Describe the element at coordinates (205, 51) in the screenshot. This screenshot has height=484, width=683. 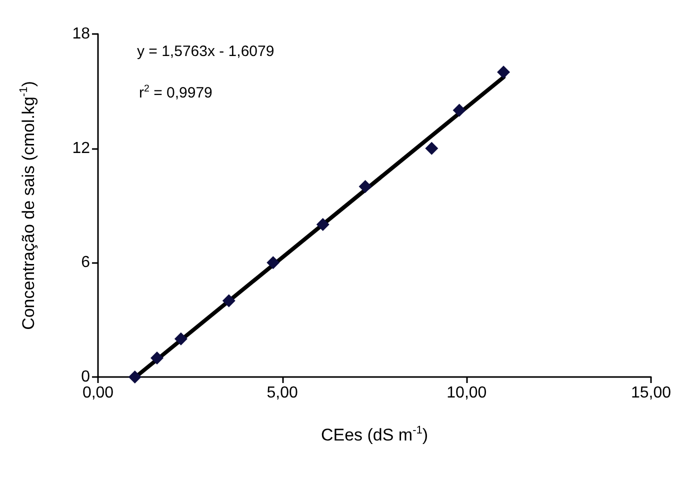
I see `annotation: y = 1,5763x - 1,6079` at that location.